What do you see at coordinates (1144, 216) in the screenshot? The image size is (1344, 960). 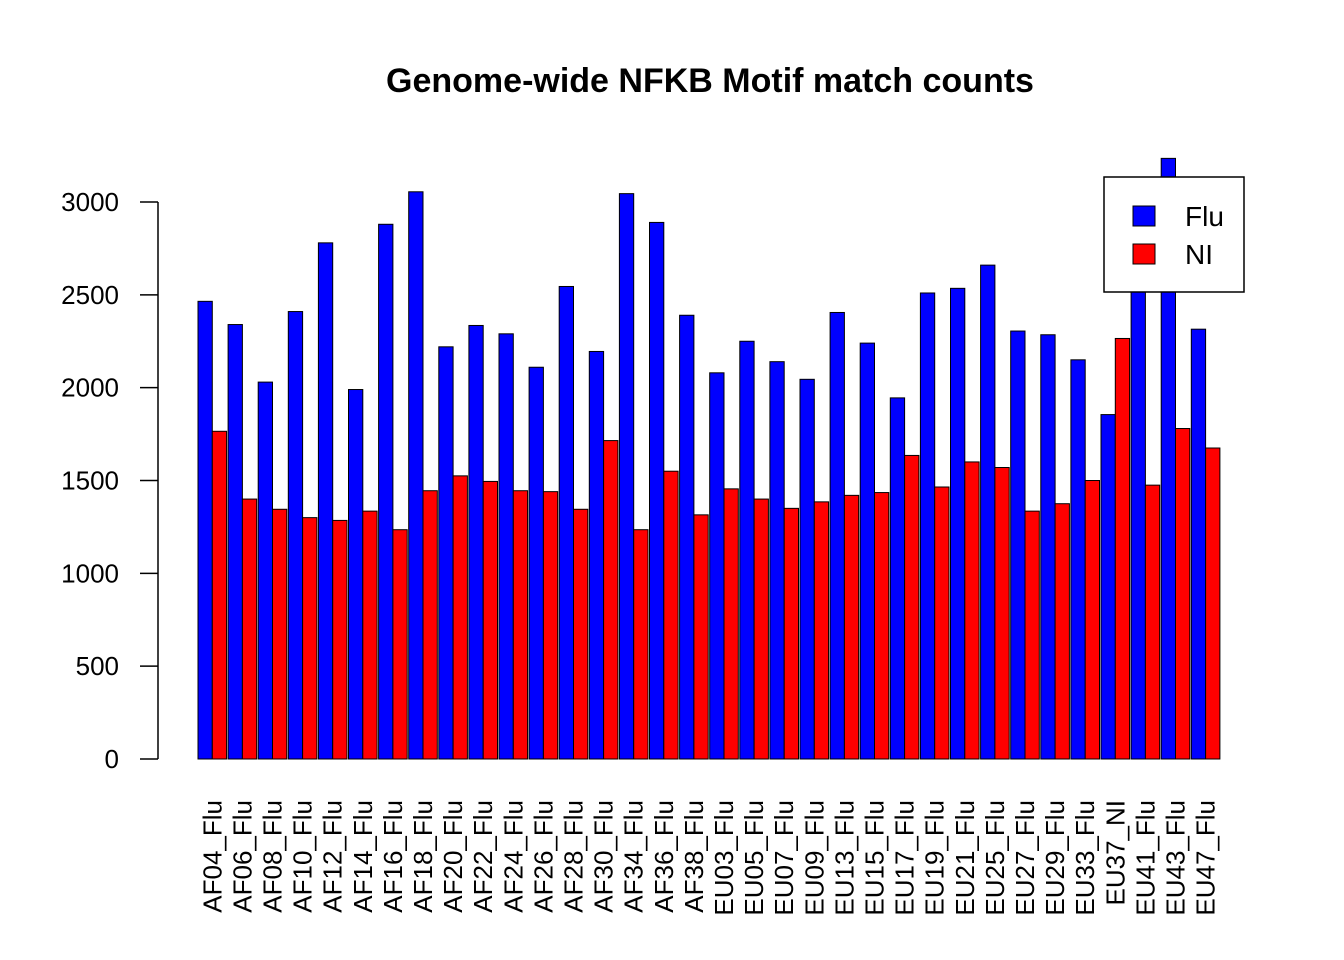 I see `legend-swatch-flu` at bounding box center [1144, 216].